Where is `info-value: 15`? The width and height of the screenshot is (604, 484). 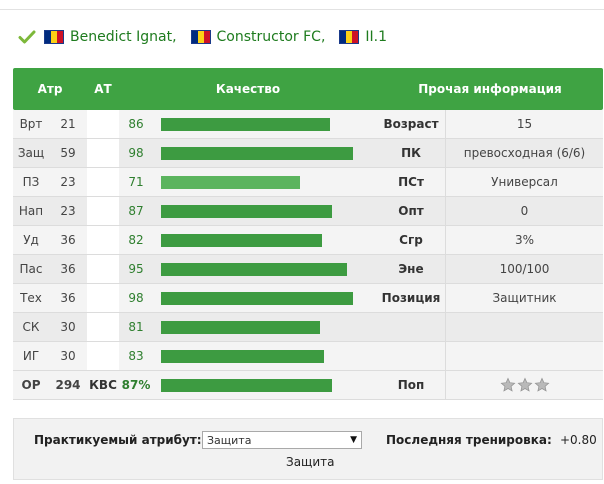 info-value: 15 is located at coordinates (524, 124).